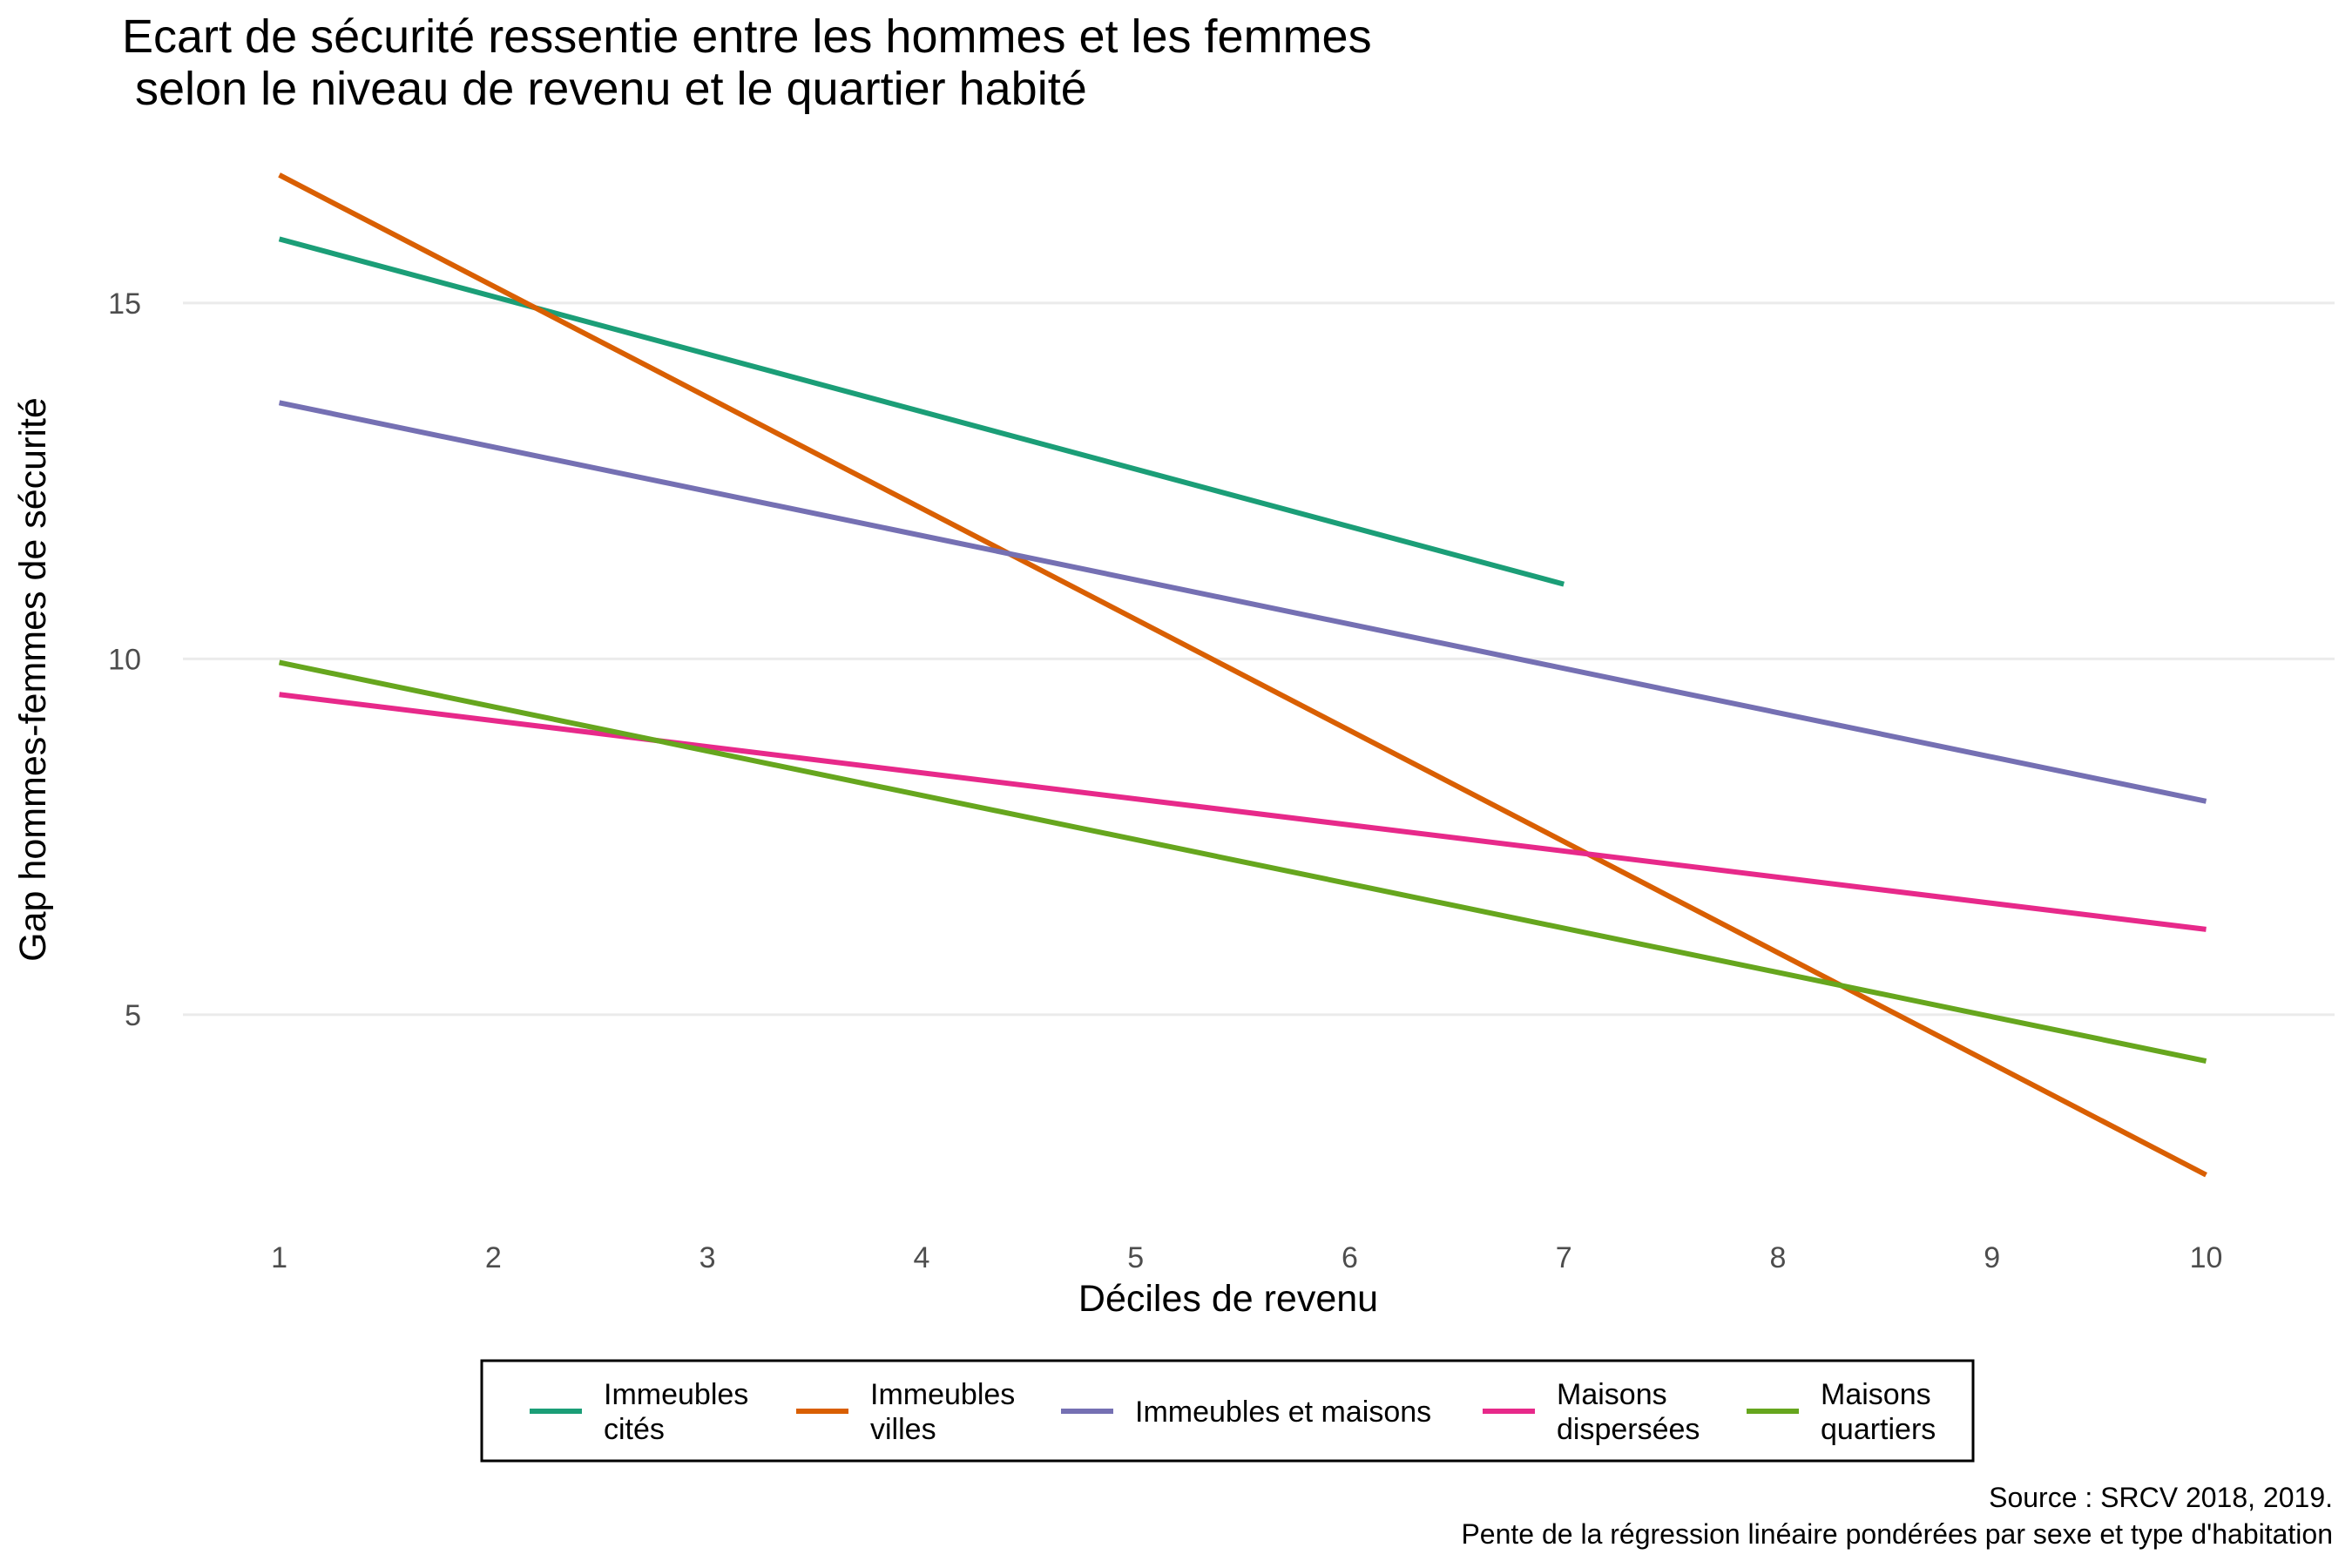 The height and width of the screenshot is (1568, 2352). What do you see at coordinates (1992, 1257) in the screenshot?
I see `x-tick-label: 9` at bounding box center [1992, 1257].